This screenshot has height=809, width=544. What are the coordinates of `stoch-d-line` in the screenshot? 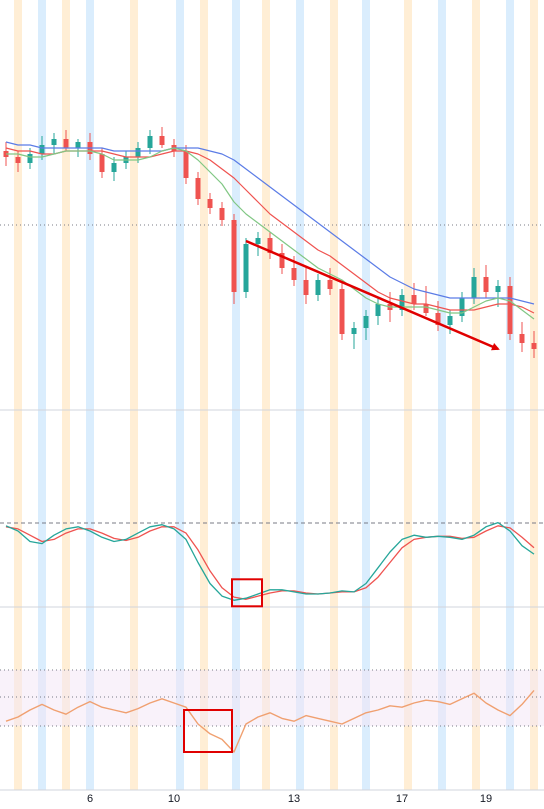 It's located at (270, 562).